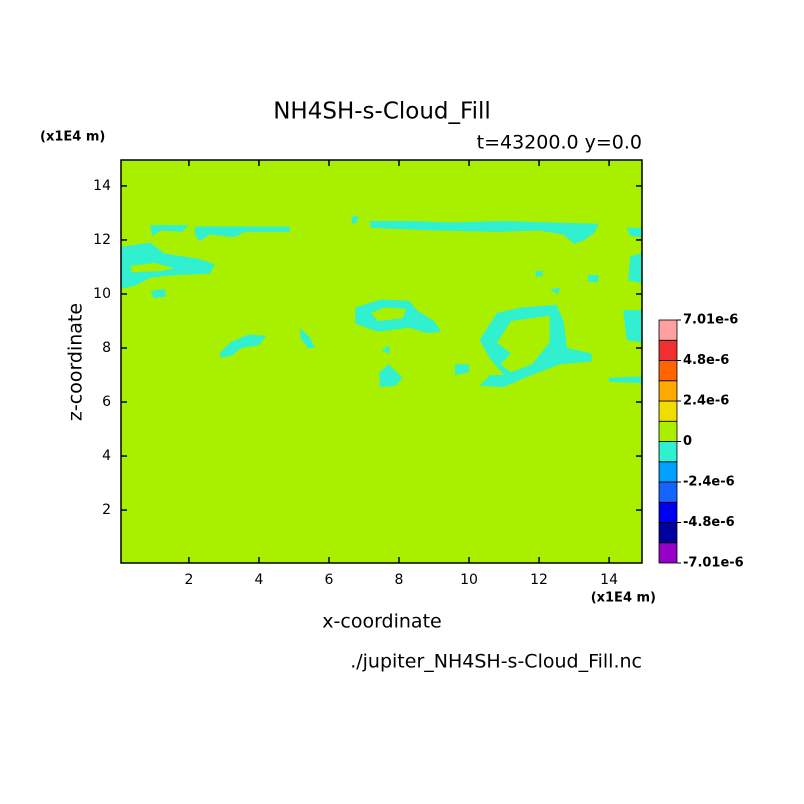 The height and width of the screenshot is (804, 804). What do you see at coordinates (258, 580) in the screenshot?
I see `x-tick-label: 4` at bounding box center [258, 580].